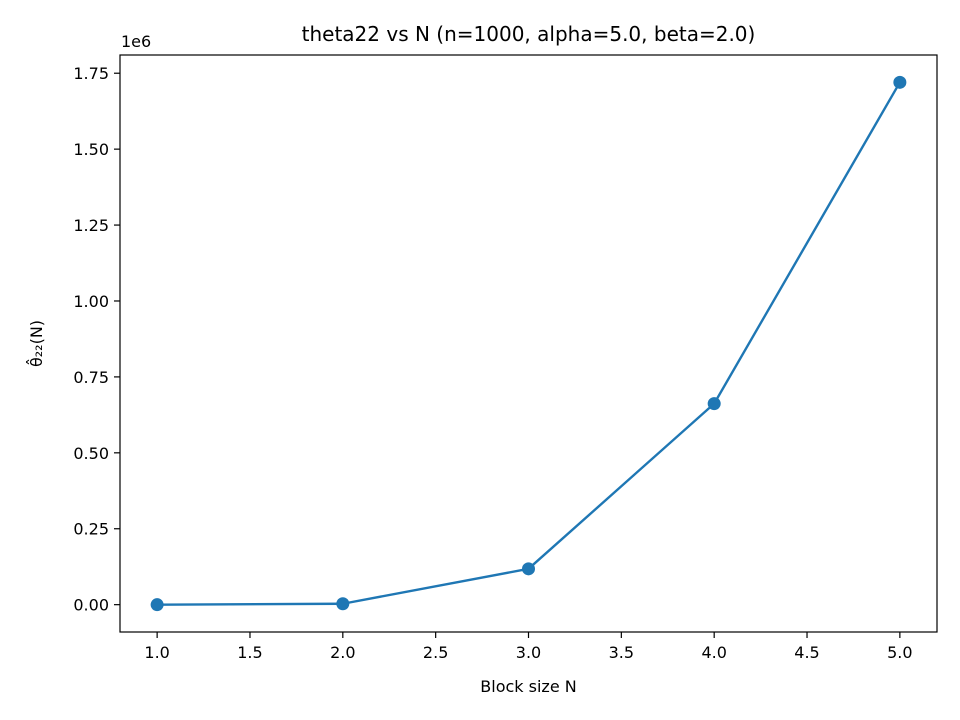 The height and width of the screenshot is (720, 960). Describe the element at coordinates (91, 149) in the screenshot. I see `y-tick-label: 1.50` at that location.